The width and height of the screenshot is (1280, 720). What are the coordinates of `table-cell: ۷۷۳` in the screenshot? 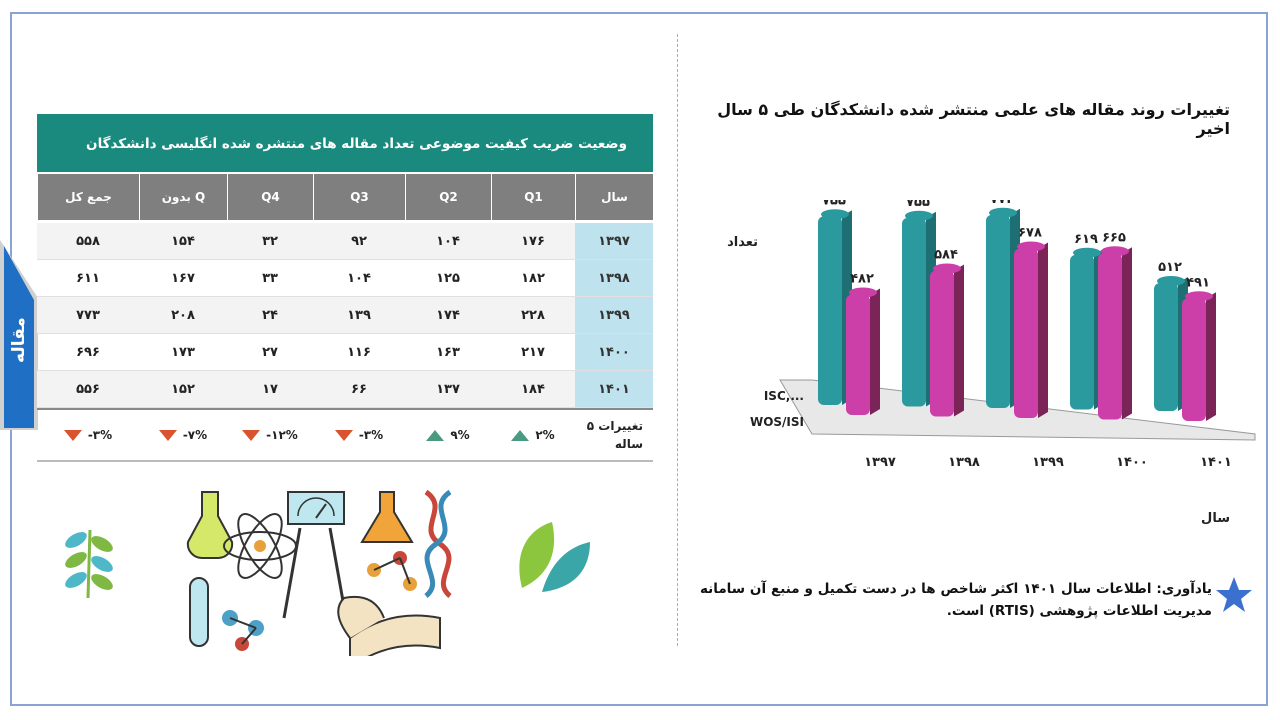 It's located at (88, 315).